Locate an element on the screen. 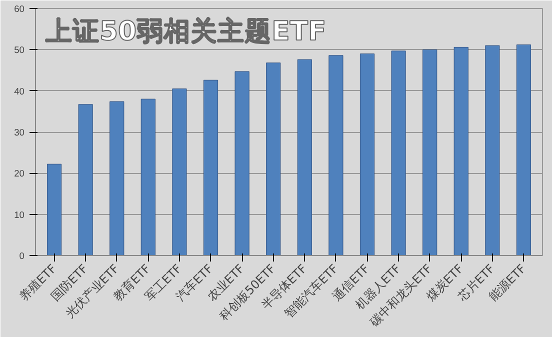  y-tick-label: 10 is located at coordinates (19, 215).